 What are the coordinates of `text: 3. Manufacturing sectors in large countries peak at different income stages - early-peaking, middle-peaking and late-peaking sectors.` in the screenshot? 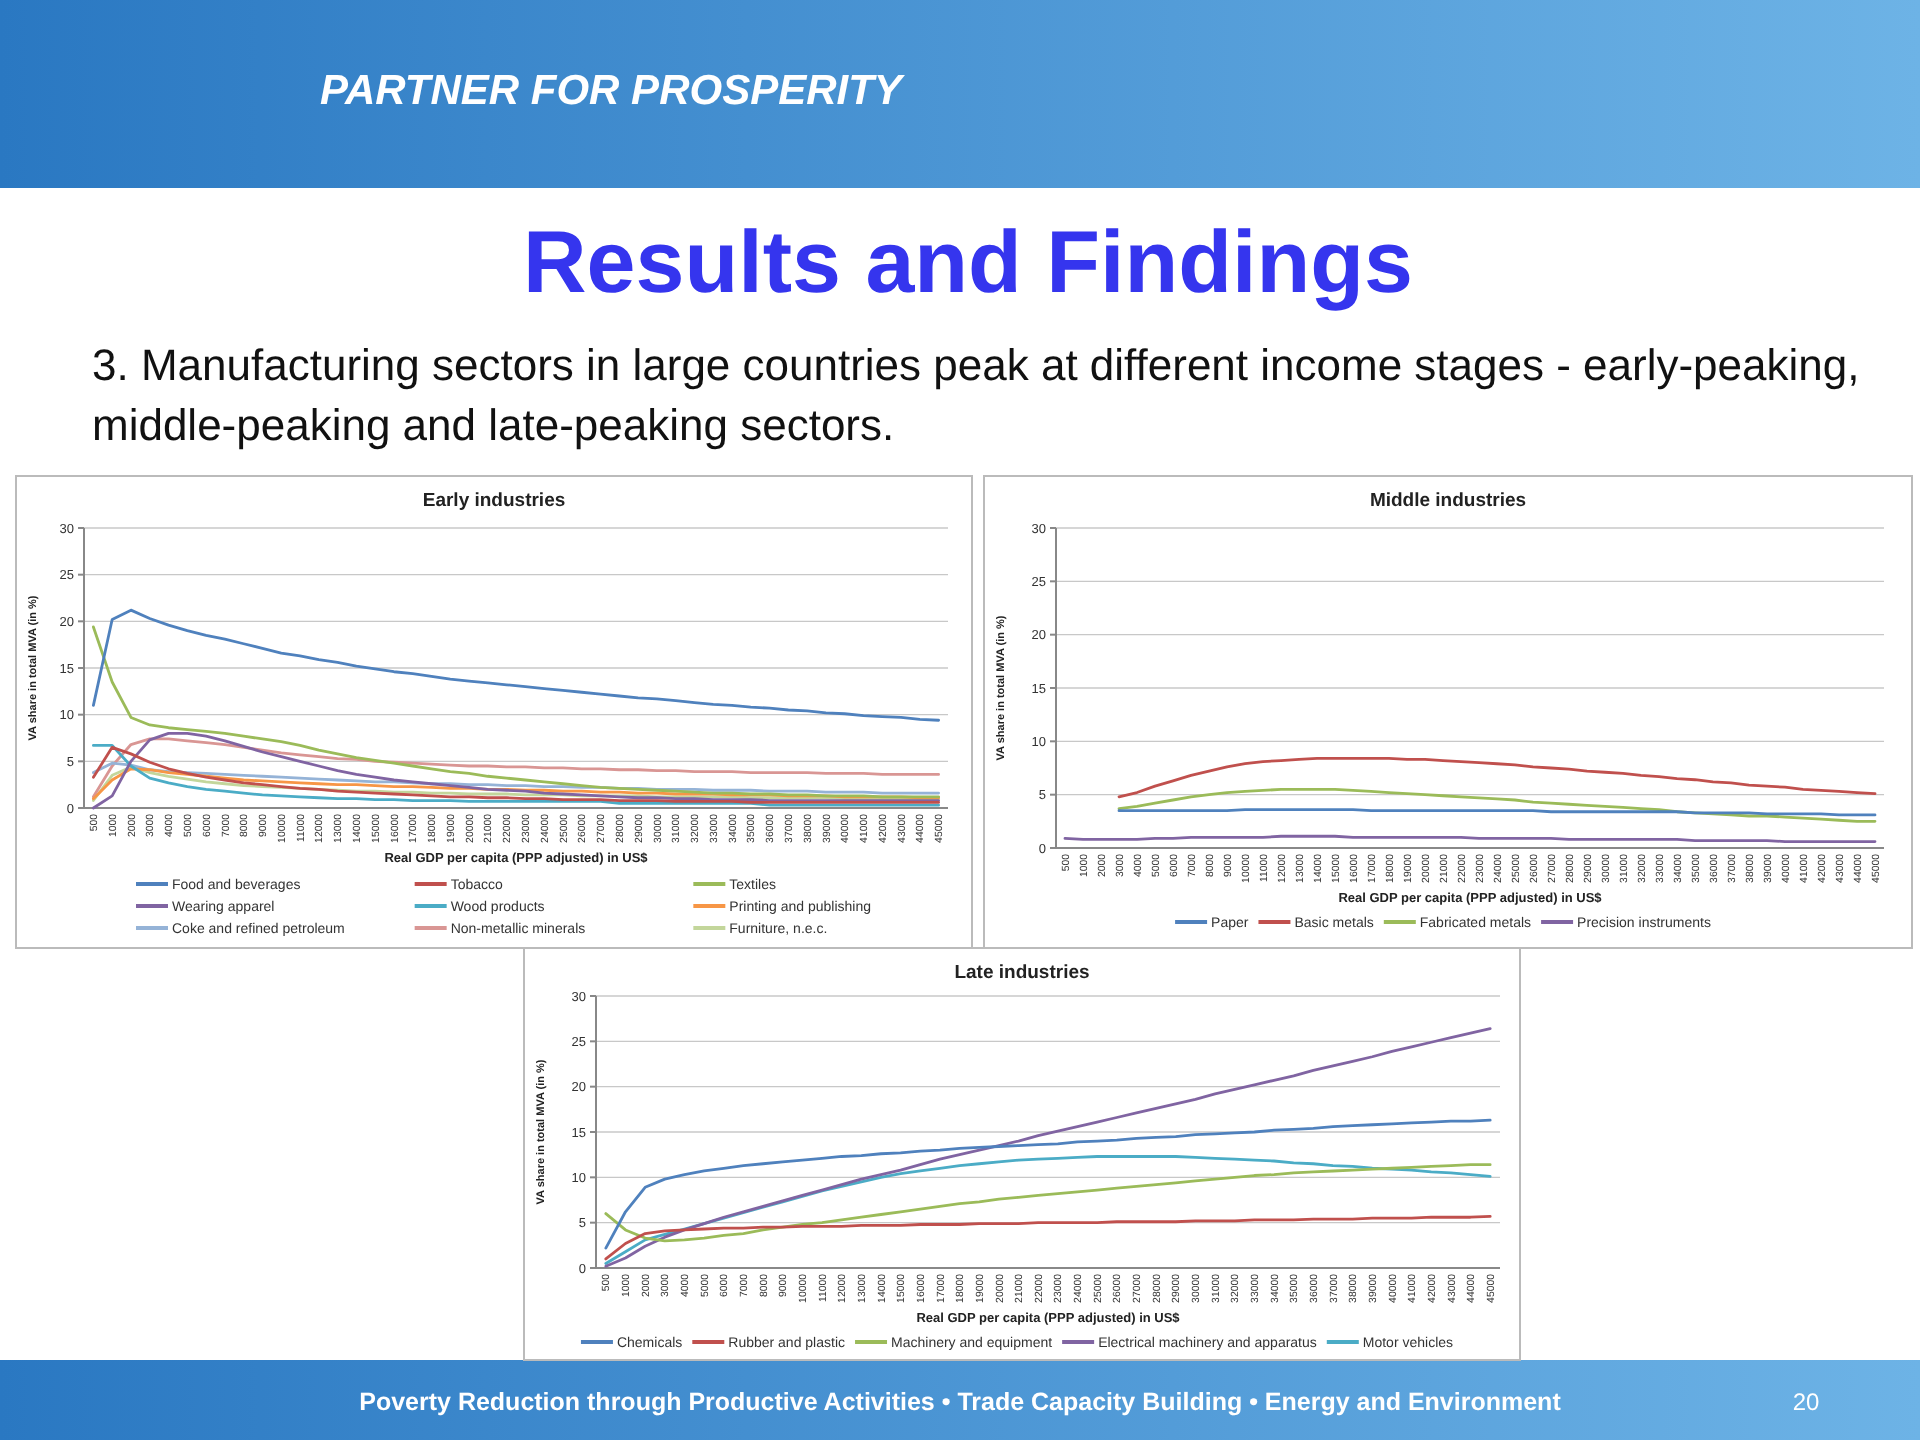 It's located at (976, 395).